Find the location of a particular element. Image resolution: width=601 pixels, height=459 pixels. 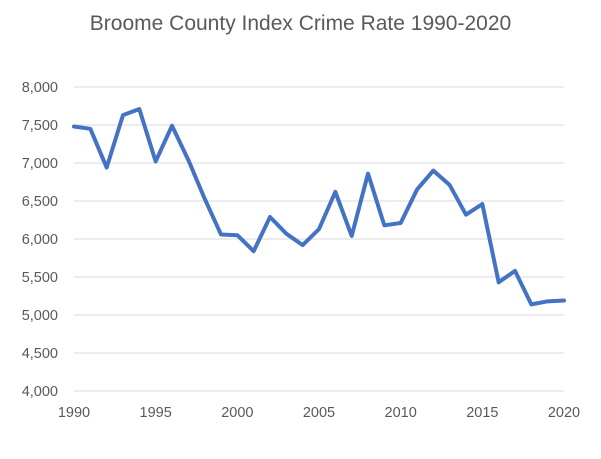

y-tick-label: 5,000 is located at coordinates (40, 316).